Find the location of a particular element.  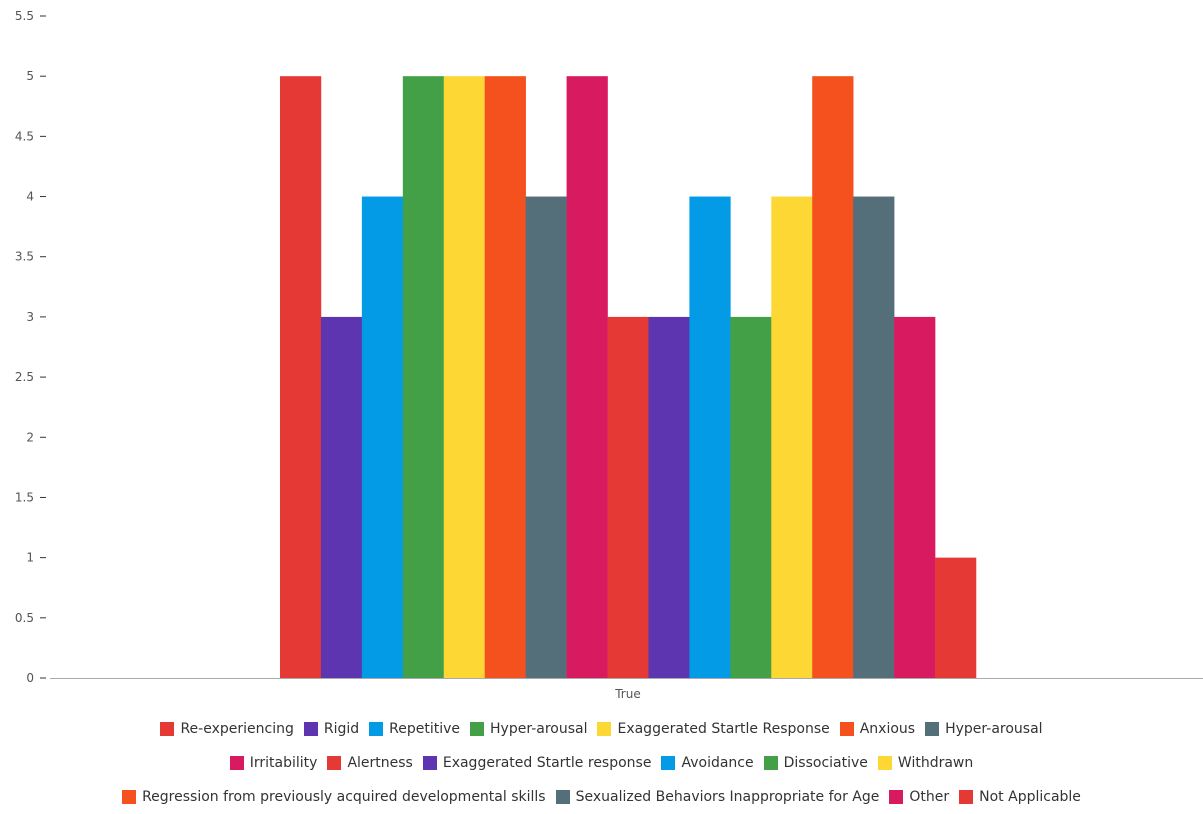

legend-item: Exaggerated Startle Response is located at coordinates (713, 729).